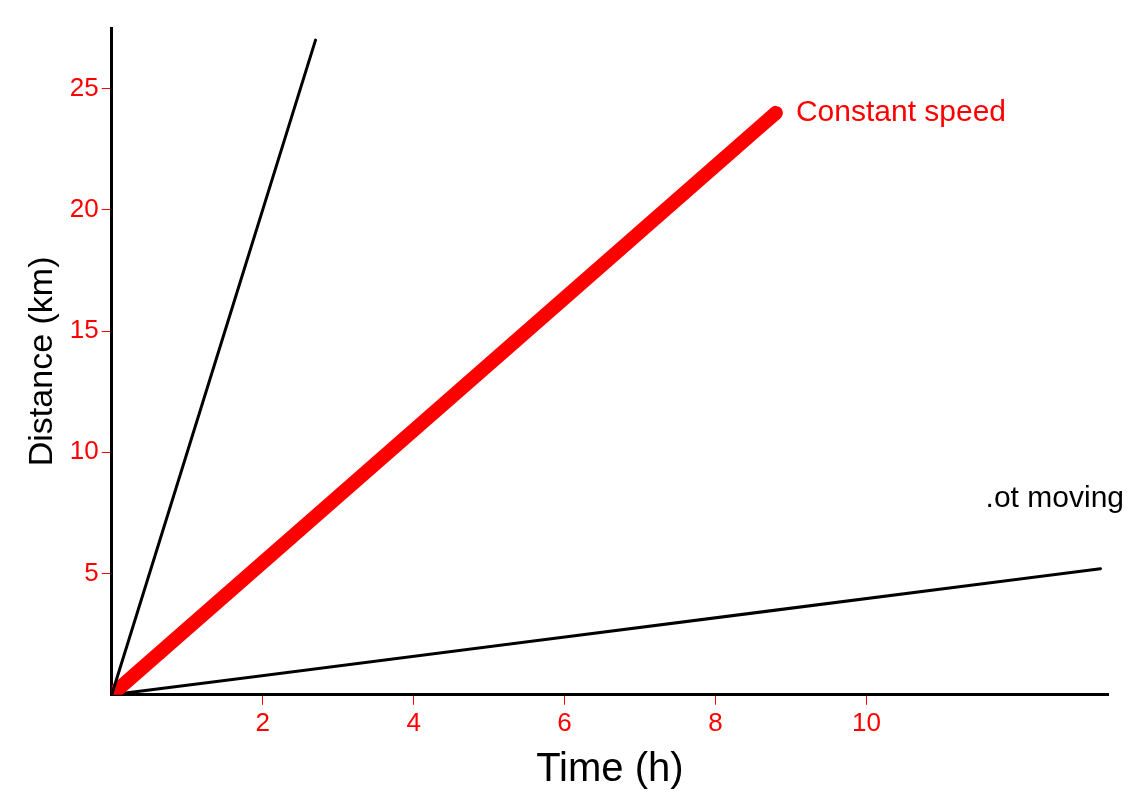  Describe the element at coordinates (866, 721) in the screenshot. I see `x-tick-label: 10` at that location.